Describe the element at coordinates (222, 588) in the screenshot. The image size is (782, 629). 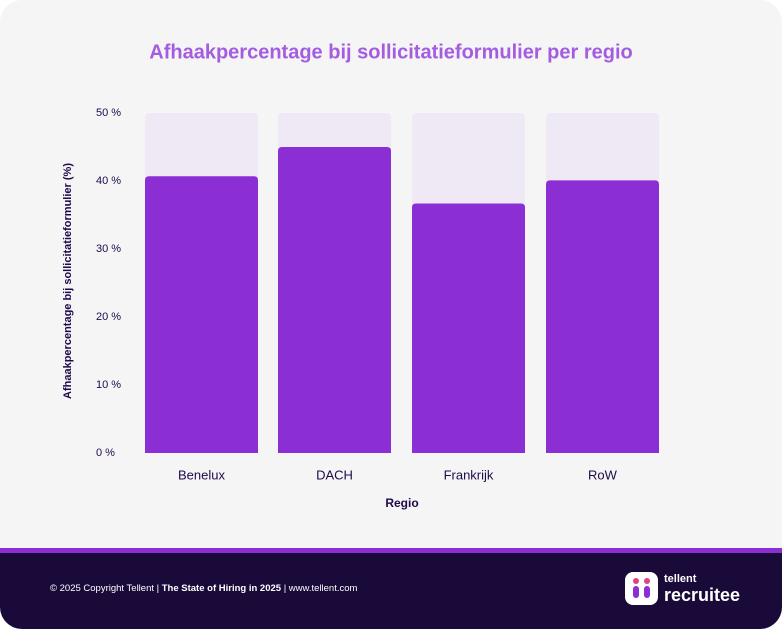
I see `report-name: The State of Hiring in 2025` at that location.